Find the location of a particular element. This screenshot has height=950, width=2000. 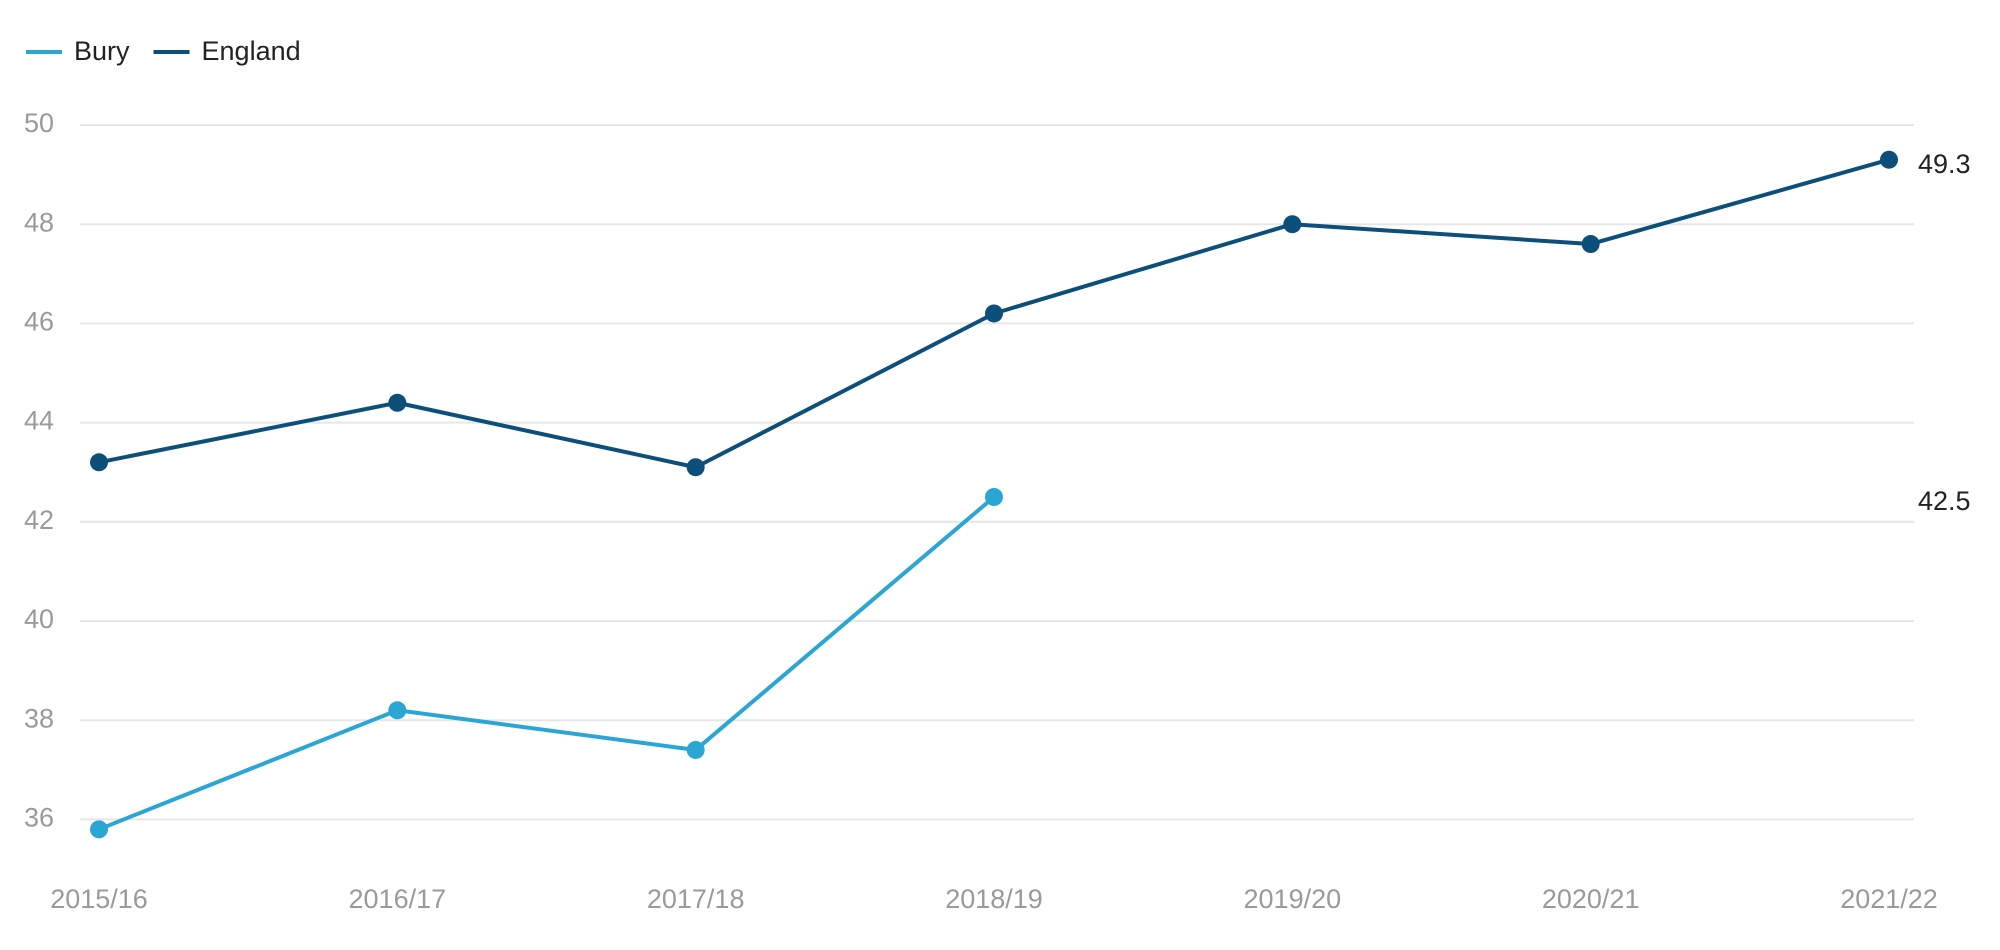

y-tick-label: 38 is located at coordinates (39, 718).